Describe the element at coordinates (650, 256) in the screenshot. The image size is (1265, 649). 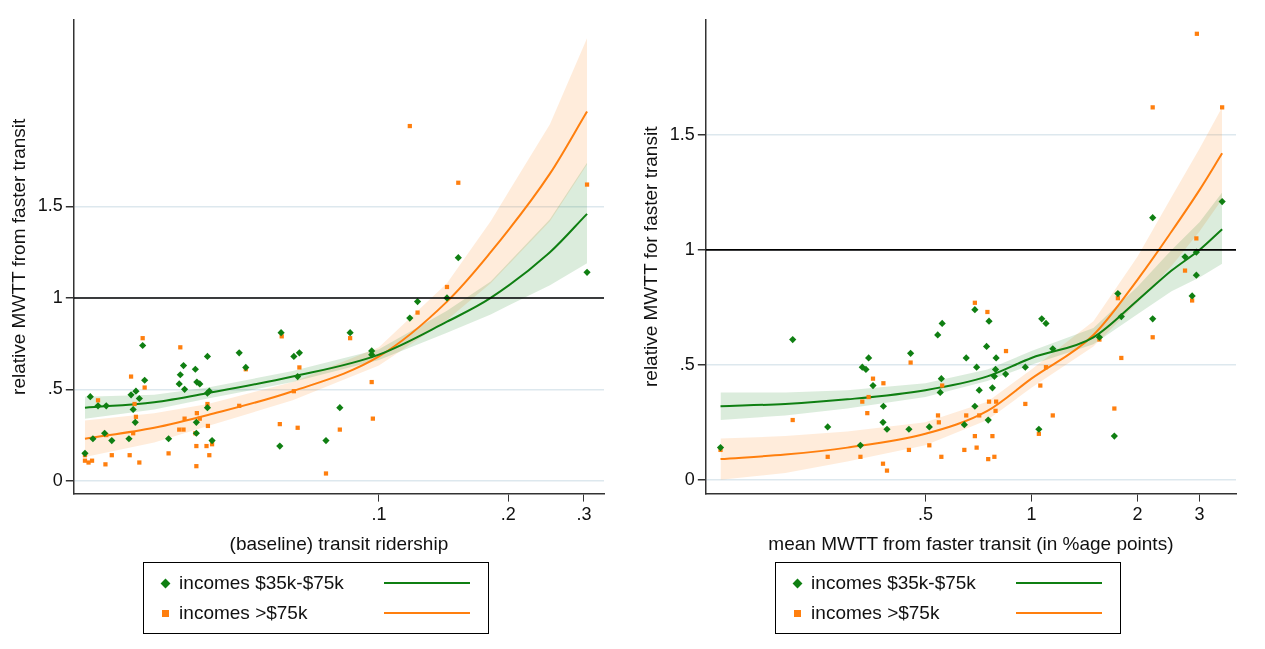
I see `y-axis-title: relative MWTT for faster transit` at that location.